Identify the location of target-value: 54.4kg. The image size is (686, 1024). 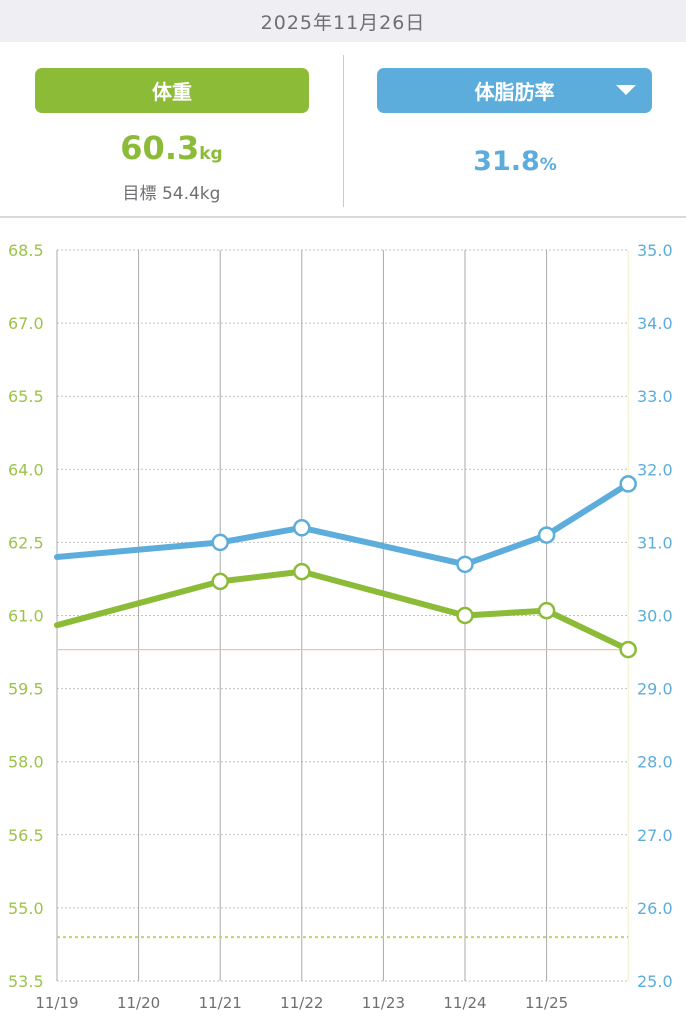
(191, 194).